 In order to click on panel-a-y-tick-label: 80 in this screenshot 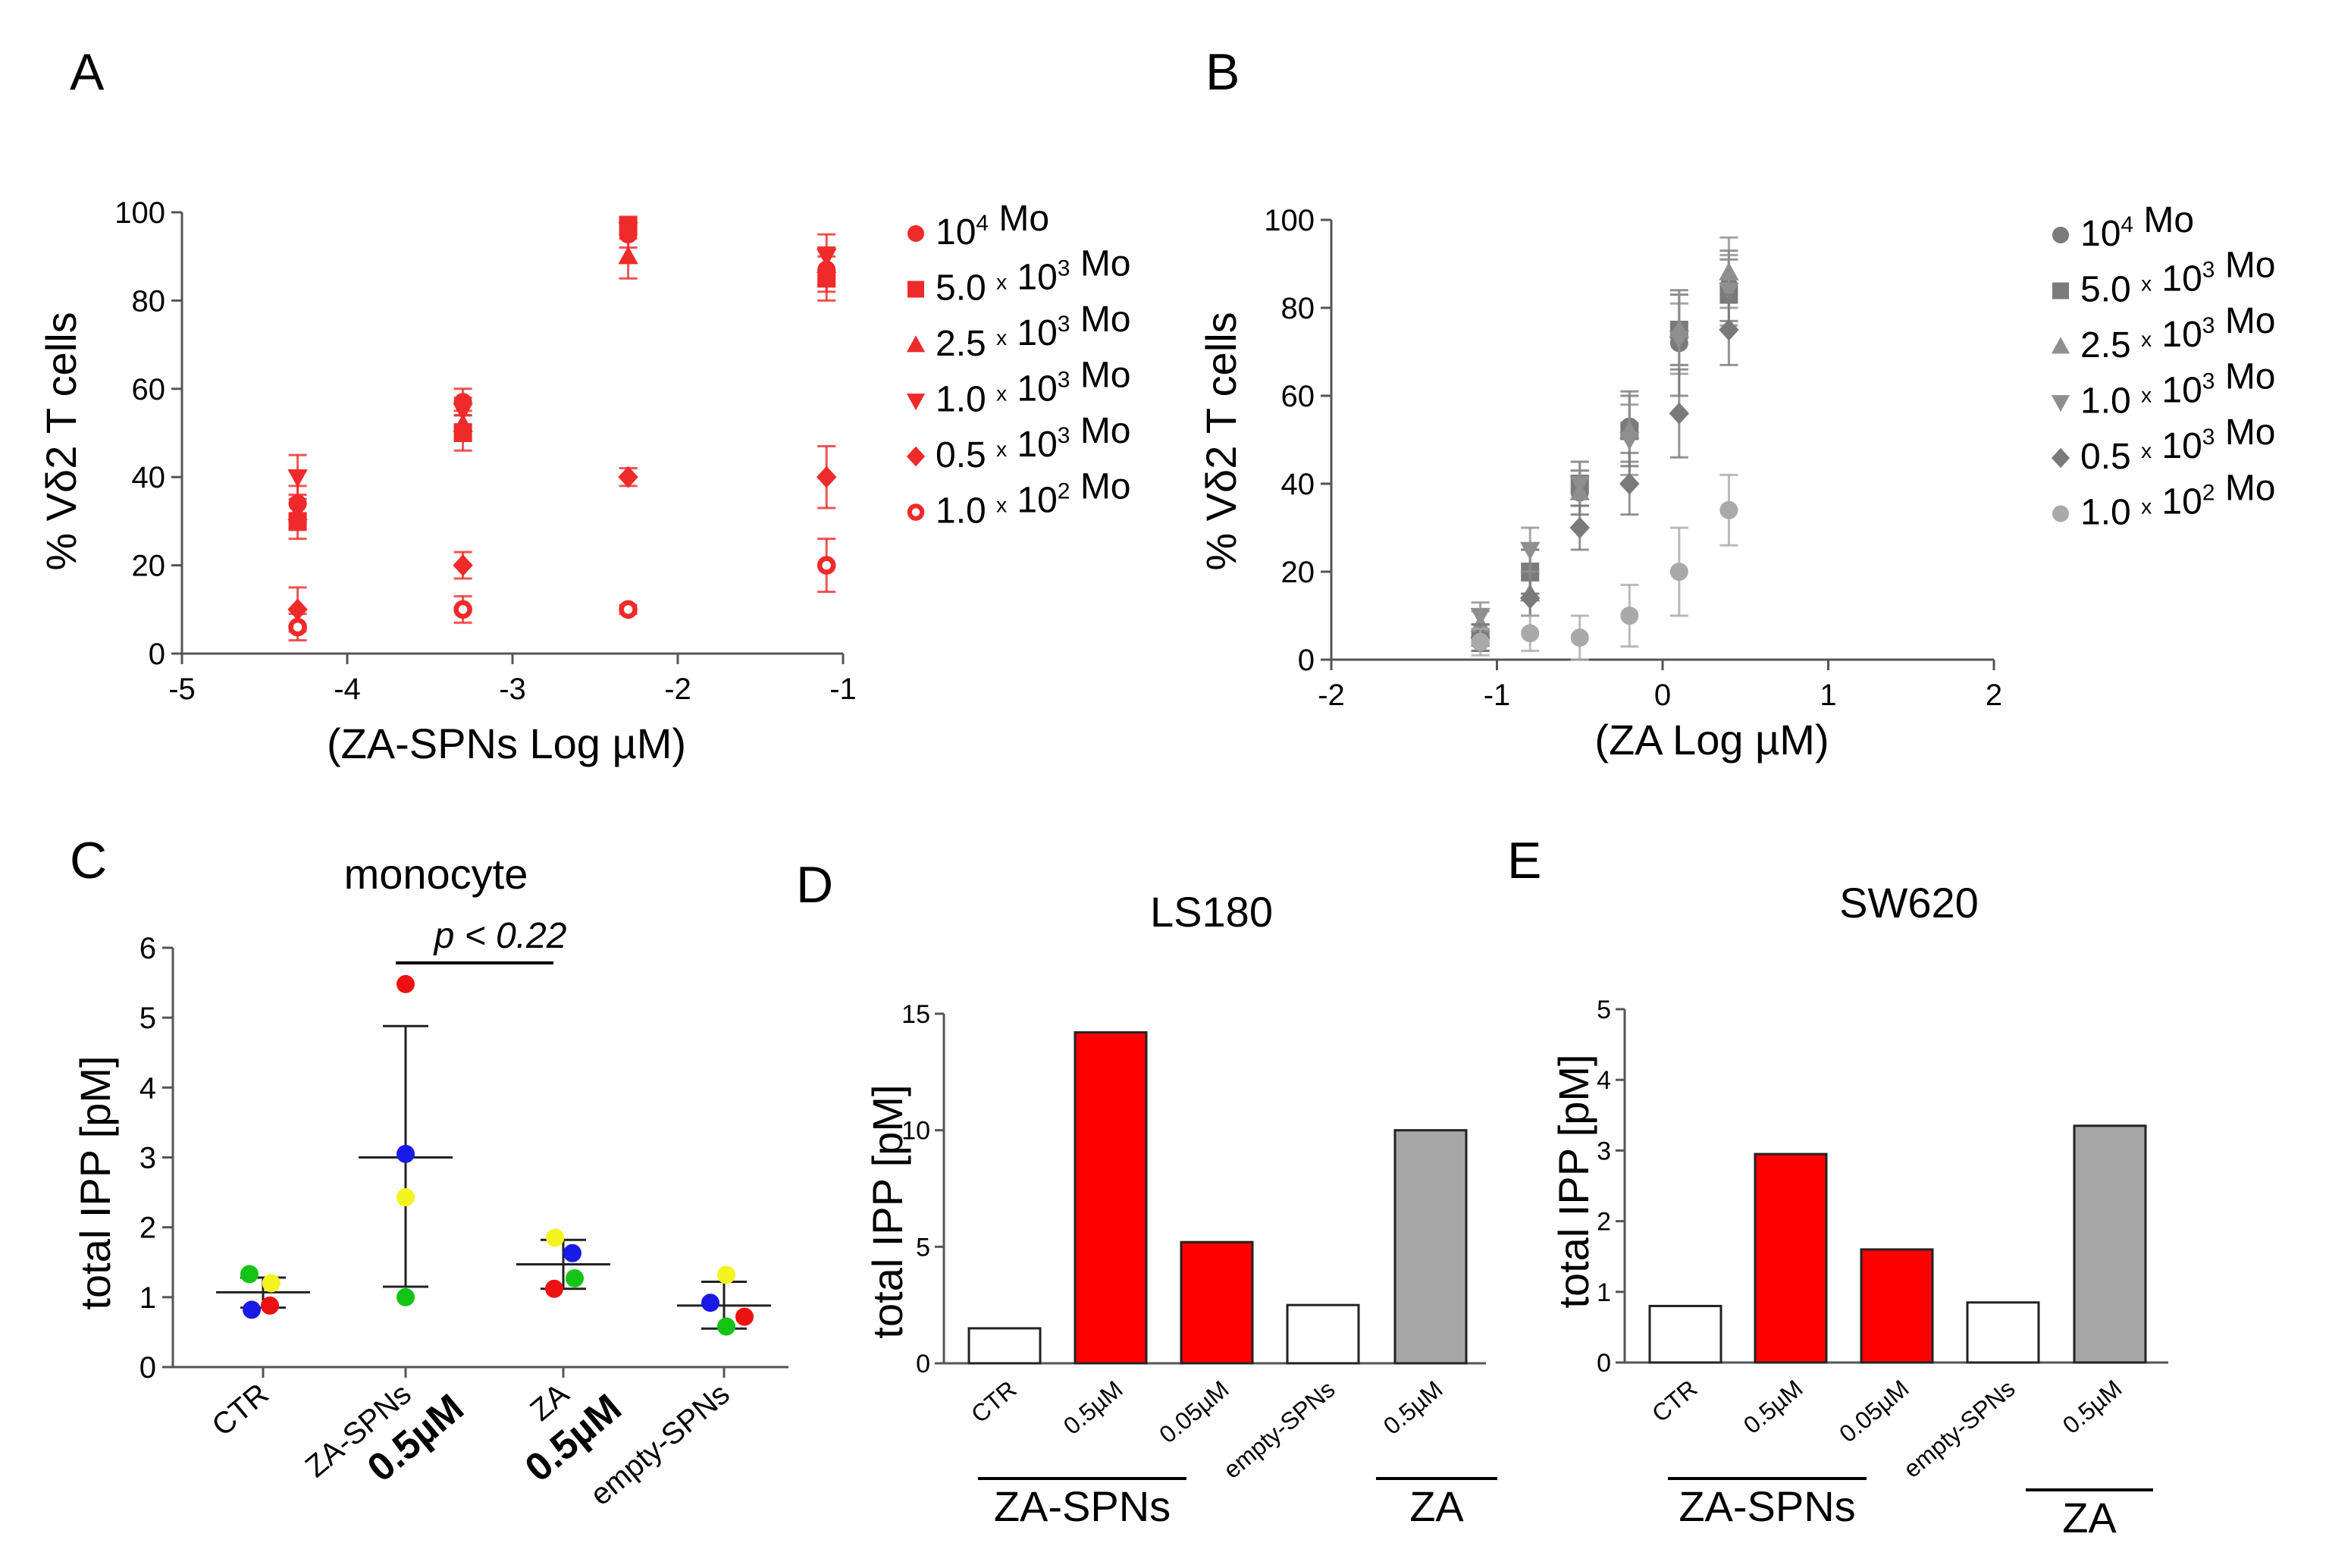, I will do `click(149, 301)`.